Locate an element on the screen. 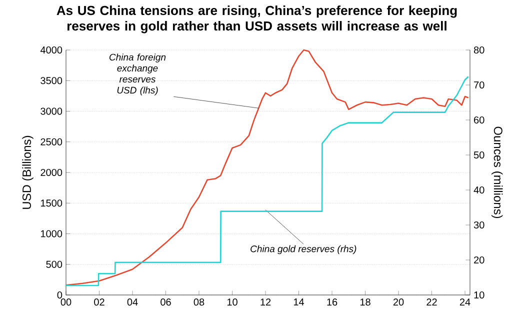  y-tick-label: 0 is located at coordinates (59, 295).